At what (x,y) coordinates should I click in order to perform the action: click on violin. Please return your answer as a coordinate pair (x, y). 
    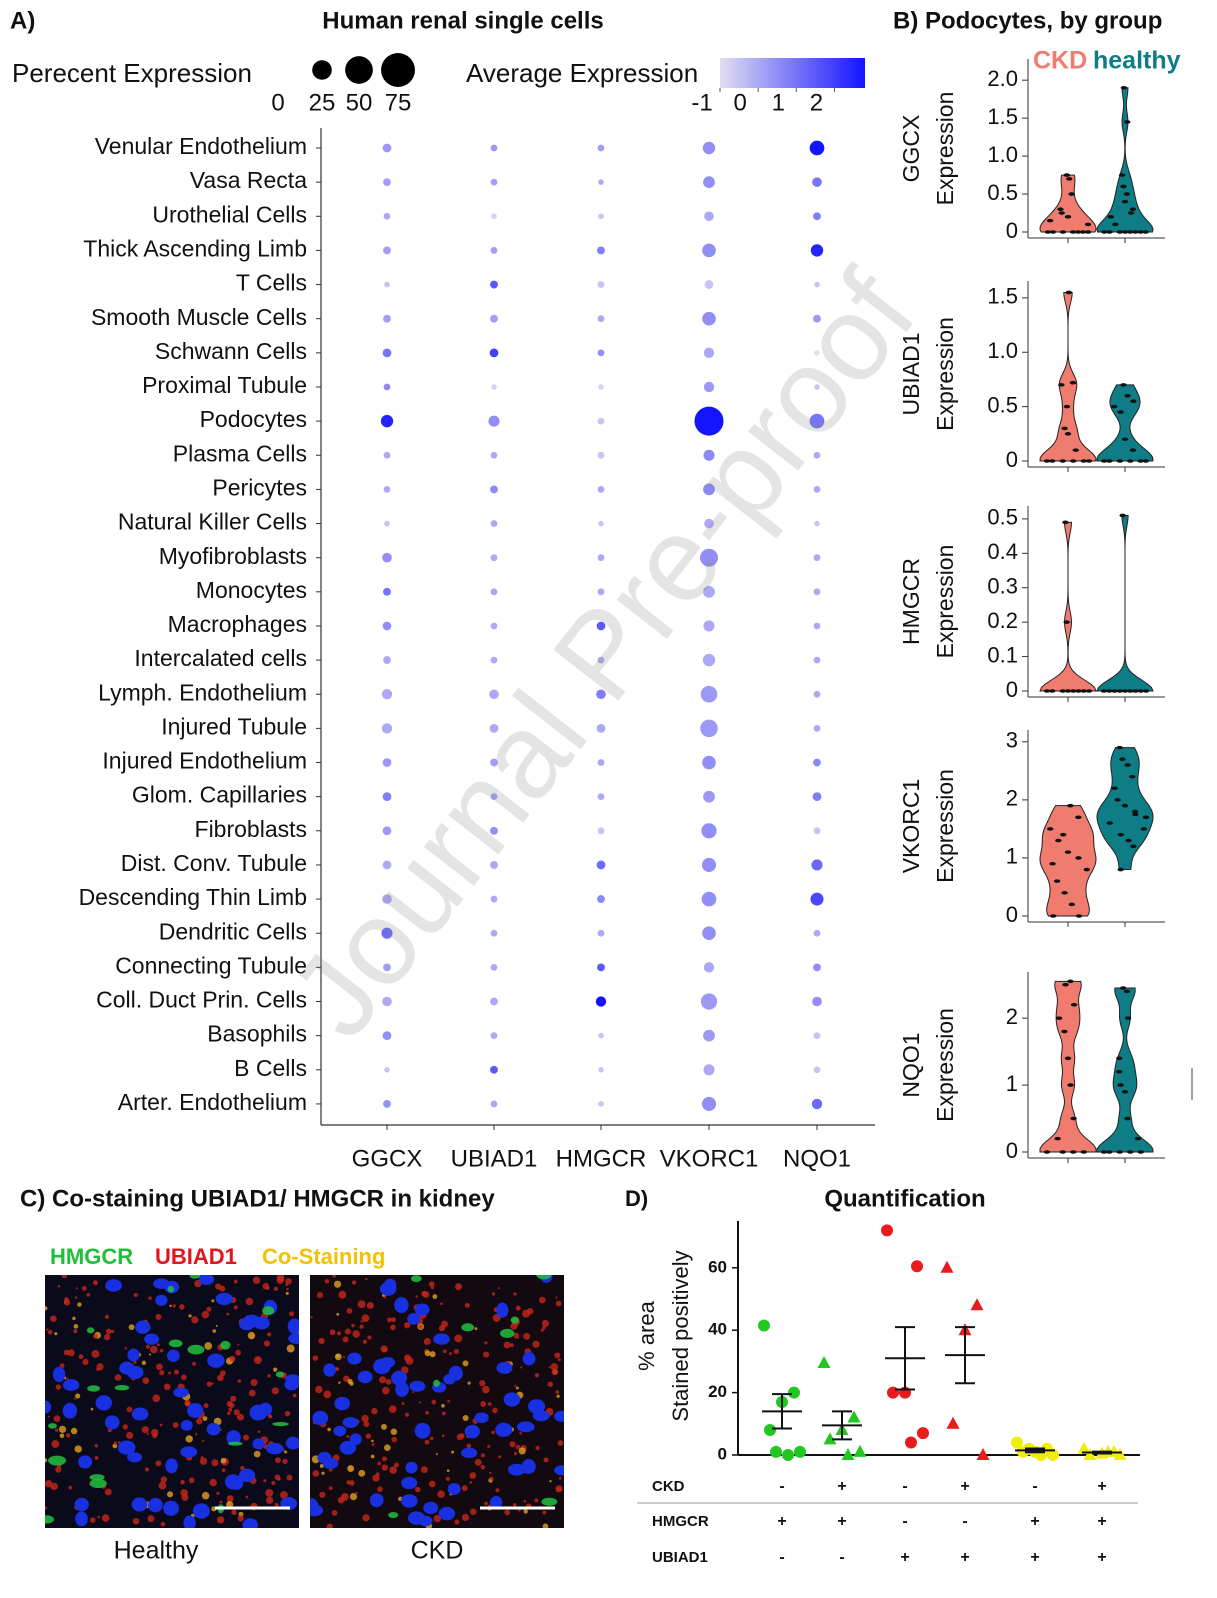
    Looking at the image, I should click on (1068, 1066).